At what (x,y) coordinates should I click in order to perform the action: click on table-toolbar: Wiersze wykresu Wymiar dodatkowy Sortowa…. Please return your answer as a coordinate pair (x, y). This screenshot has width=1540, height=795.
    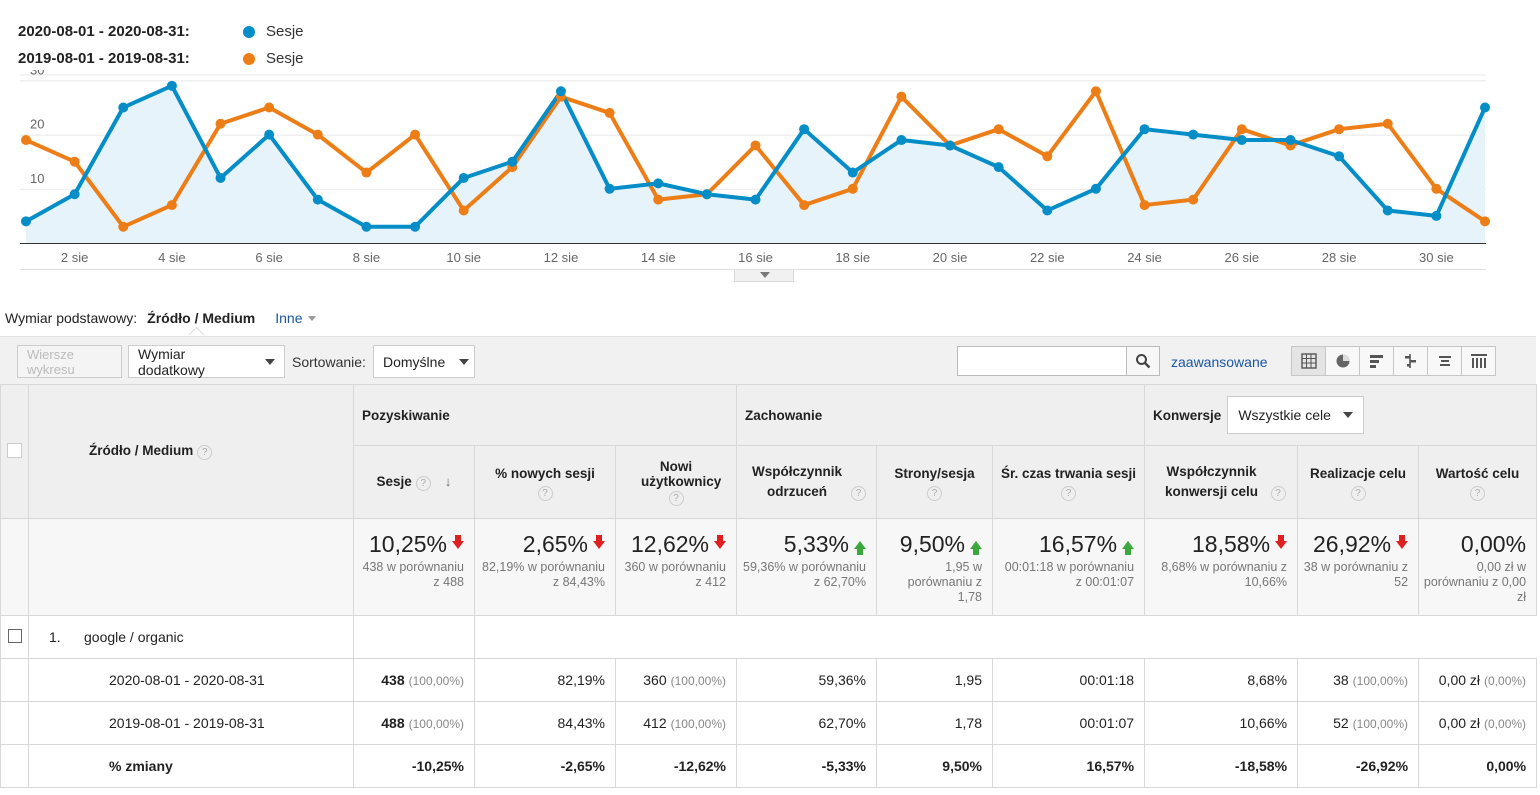
    Looking at the image, I should click on (768, 360).